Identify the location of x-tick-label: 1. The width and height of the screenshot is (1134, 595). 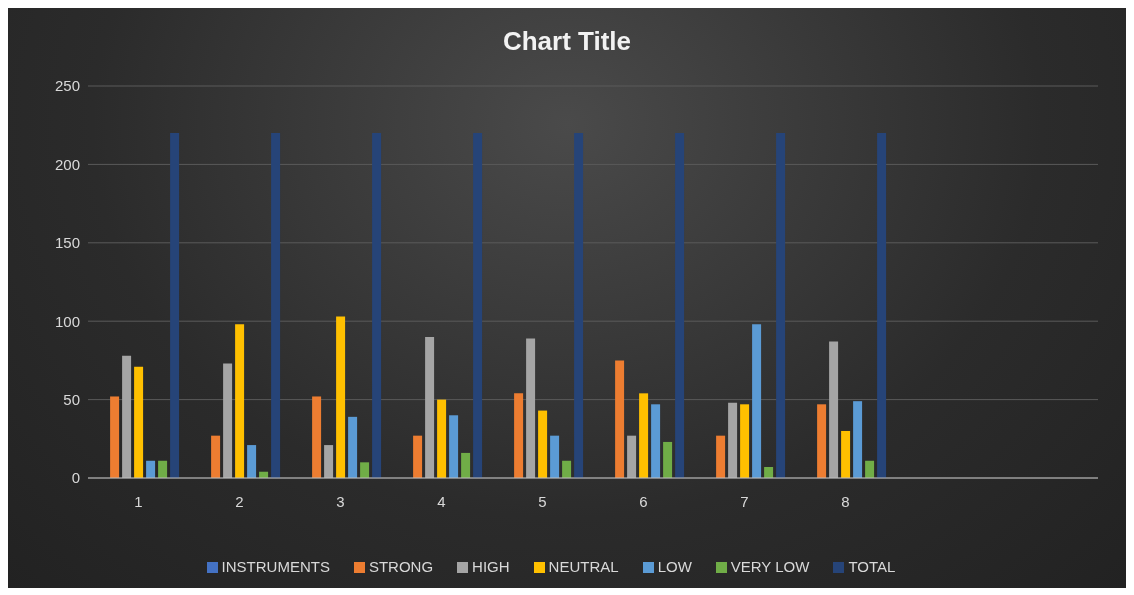
(138, 501).